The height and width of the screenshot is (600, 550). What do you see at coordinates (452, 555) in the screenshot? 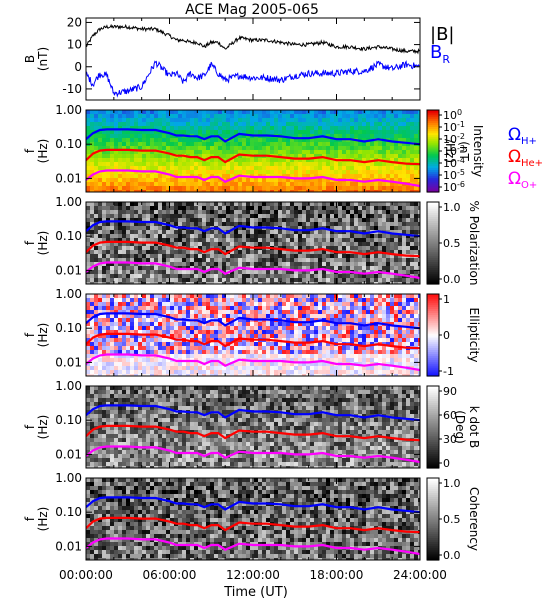
I see `colorbar-tick-coherency-2: 0.0` at bounding box center [452, 555].